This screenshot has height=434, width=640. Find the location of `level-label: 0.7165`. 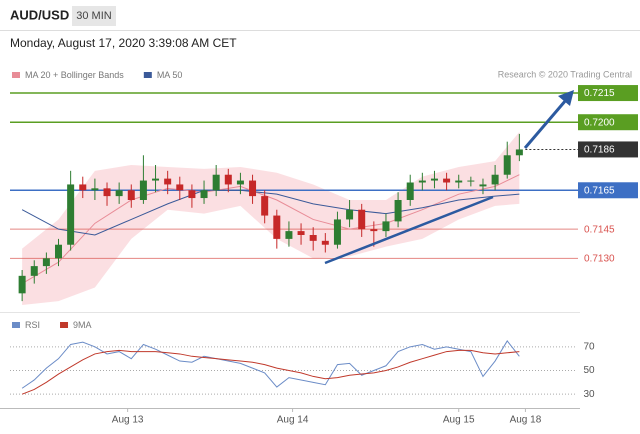

level-label: 0.7165 is located at coordinates (599, 190).